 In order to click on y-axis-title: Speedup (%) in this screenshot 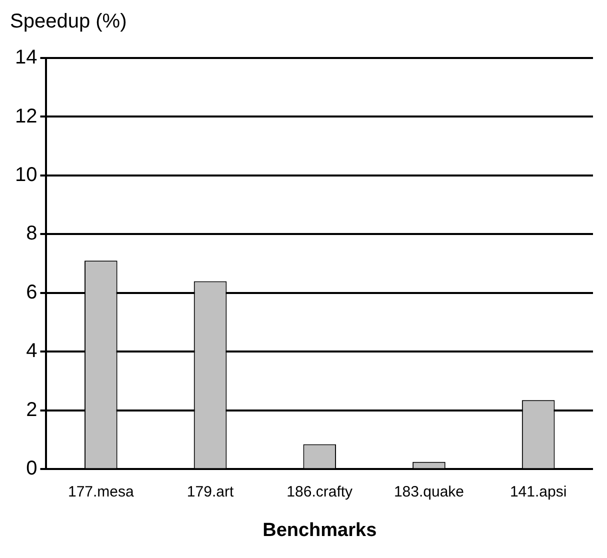, I will do `click(68, 21)`.